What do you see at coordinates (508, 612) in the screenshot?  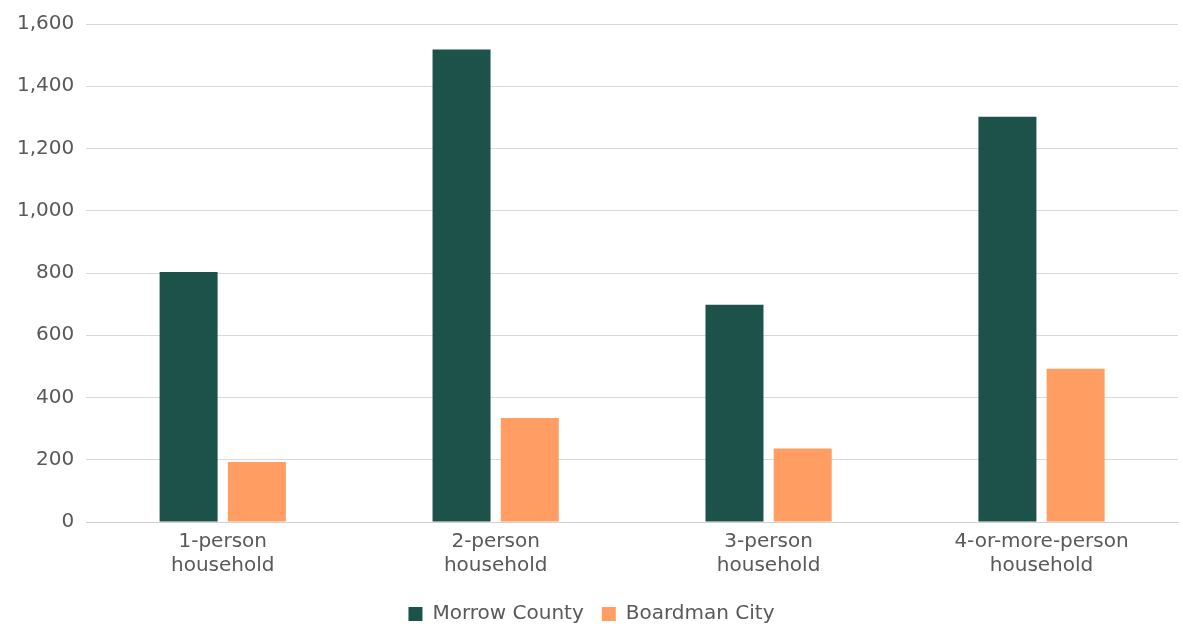 I see `legend-label: Morrow County` at bounding box center [508, 612].